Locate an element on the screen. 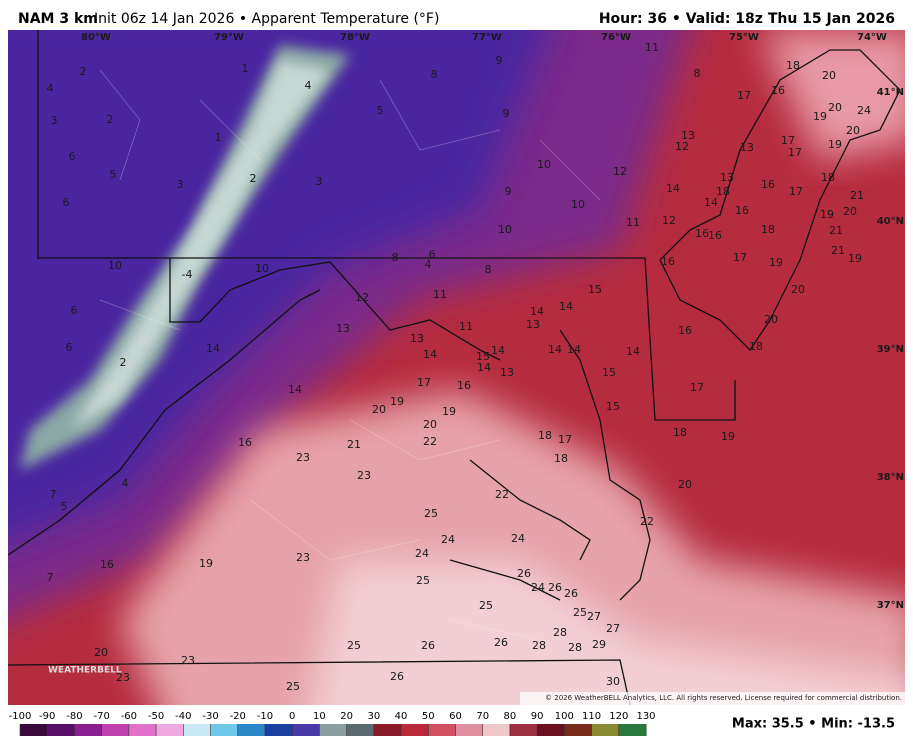 Image resolution: width=913 pixels, height=754 pixels. warm-core is located at coordinates (608, 632).